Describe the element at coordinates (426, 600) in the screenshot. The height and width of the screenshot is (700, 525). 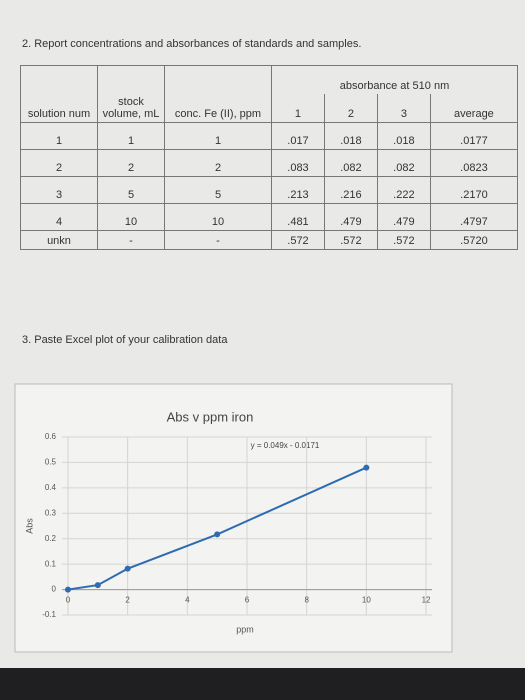
I see `x-tick-label: 12` at that location.